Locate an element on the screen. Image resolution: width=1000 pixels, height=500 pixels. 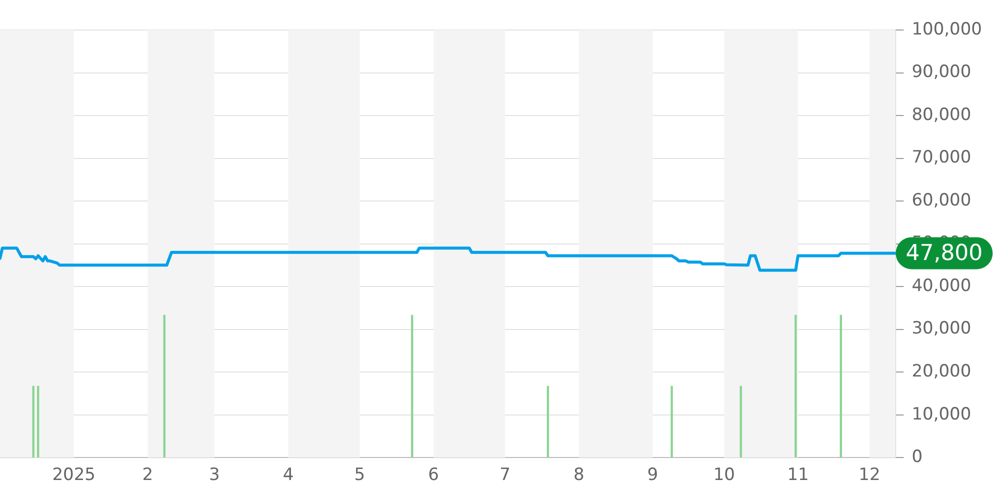
x-tick-label: 8 is located at coordinates (578, 475).